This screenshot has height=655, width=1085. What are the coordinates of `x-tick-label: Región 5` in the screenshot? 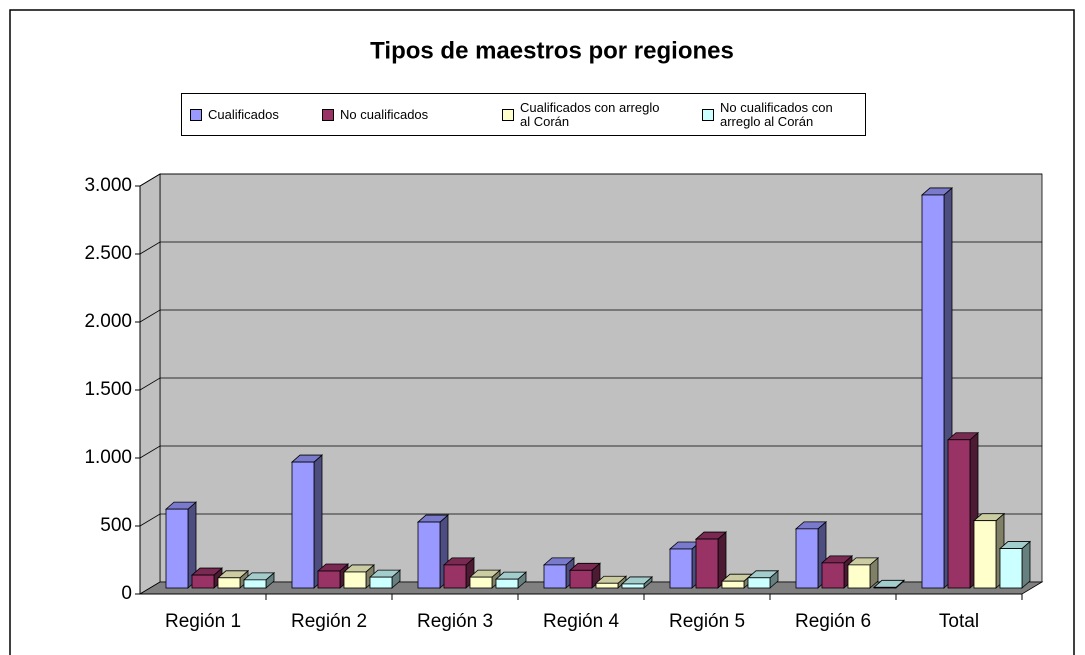 It's located at (707, 621).